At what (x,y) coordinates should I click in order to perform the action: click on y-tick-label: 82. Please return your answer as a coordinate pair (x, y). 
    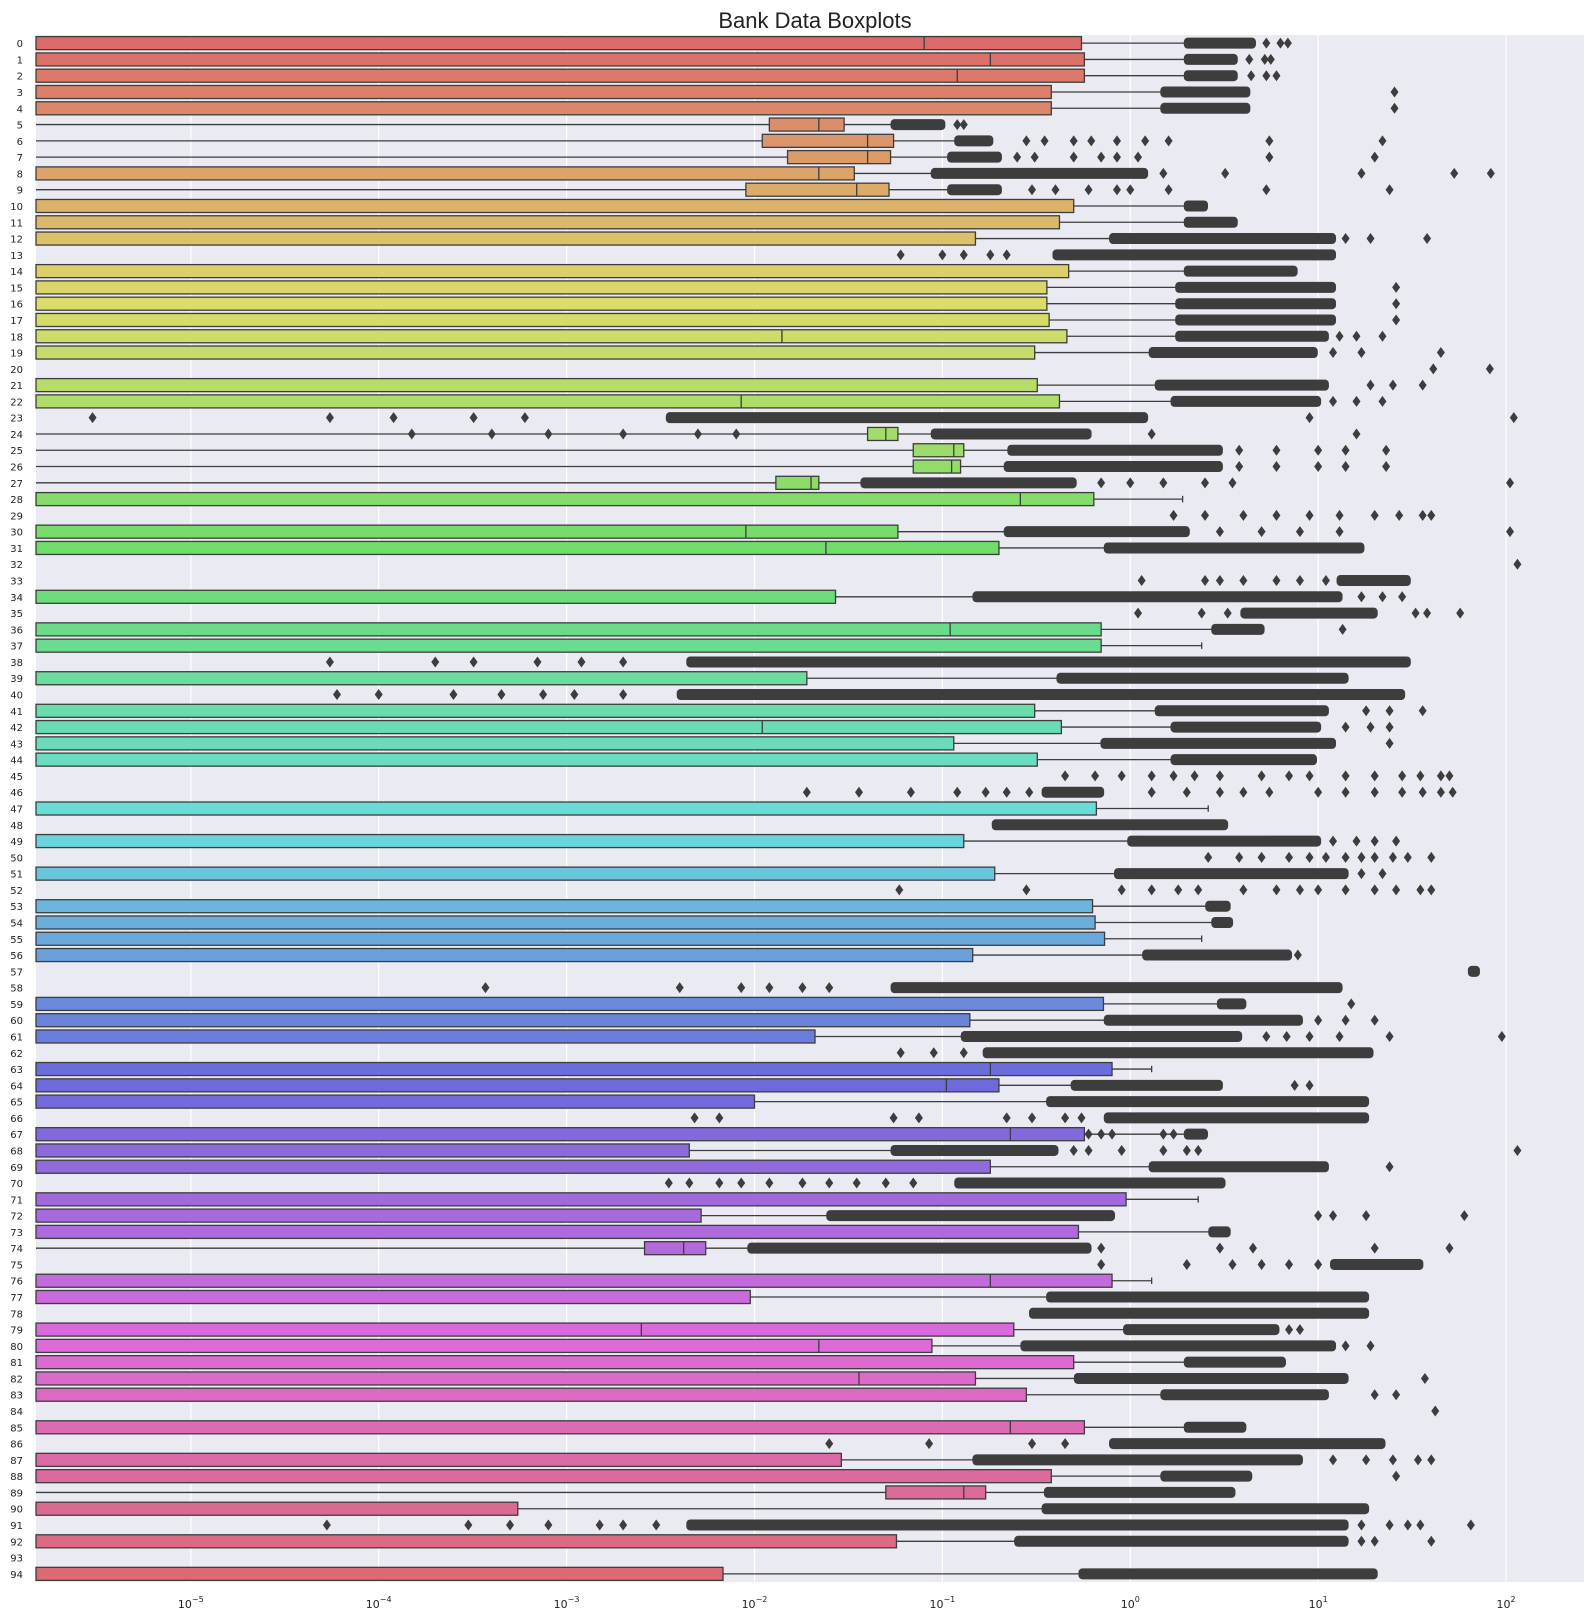
    Looking at the image, I should click on (16, 1379).